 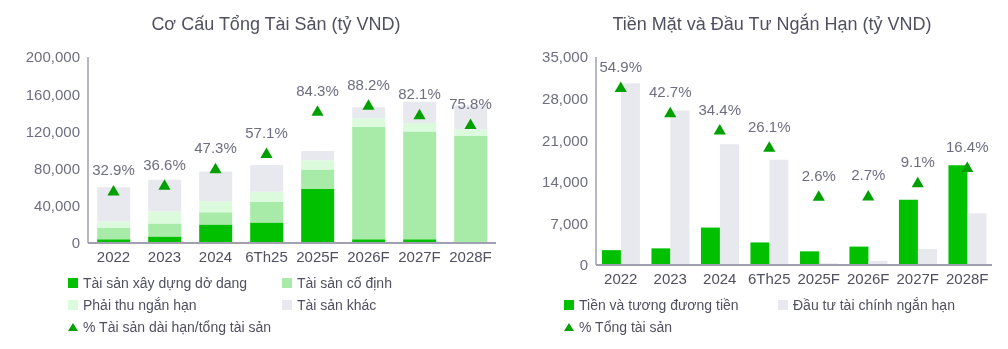 I want to click on y-tick-label: 7,000, so click(x=569, y=223).